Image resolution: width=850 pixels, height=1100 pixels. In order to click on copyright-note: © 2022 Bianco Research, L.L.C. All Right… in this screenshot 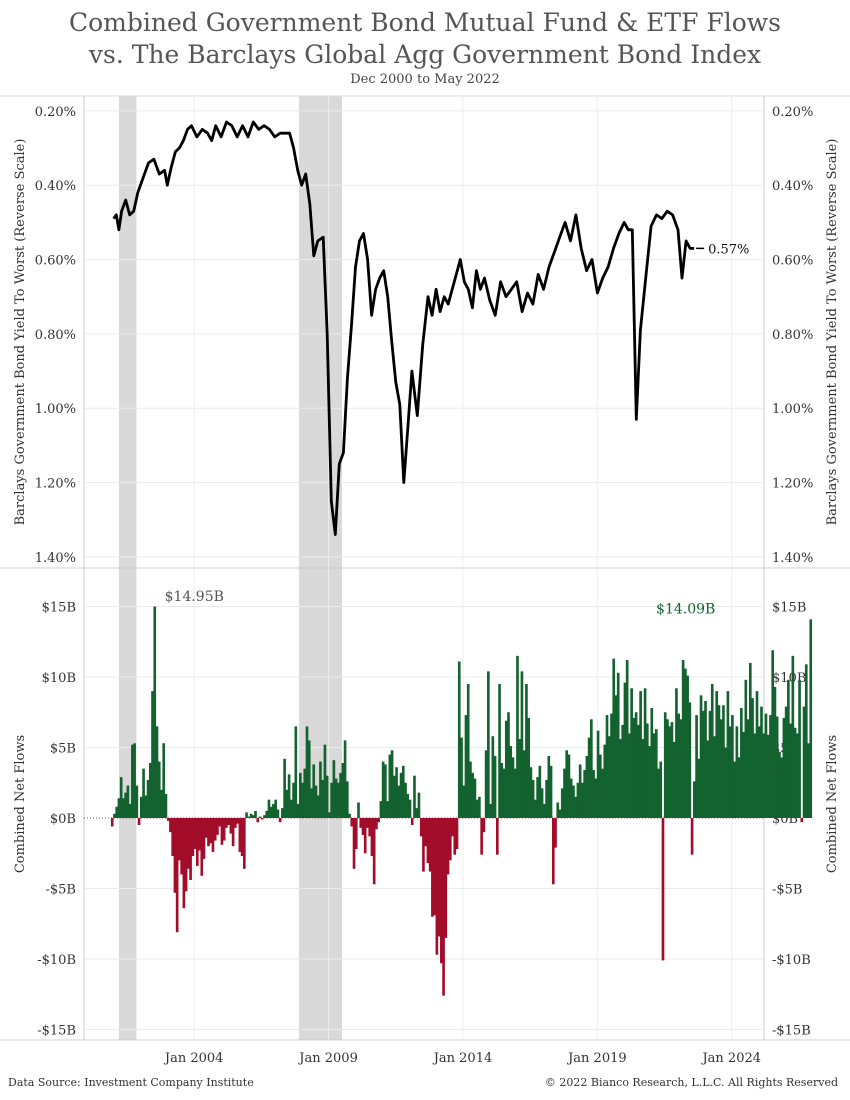, I will do `click(691, 1082)`.